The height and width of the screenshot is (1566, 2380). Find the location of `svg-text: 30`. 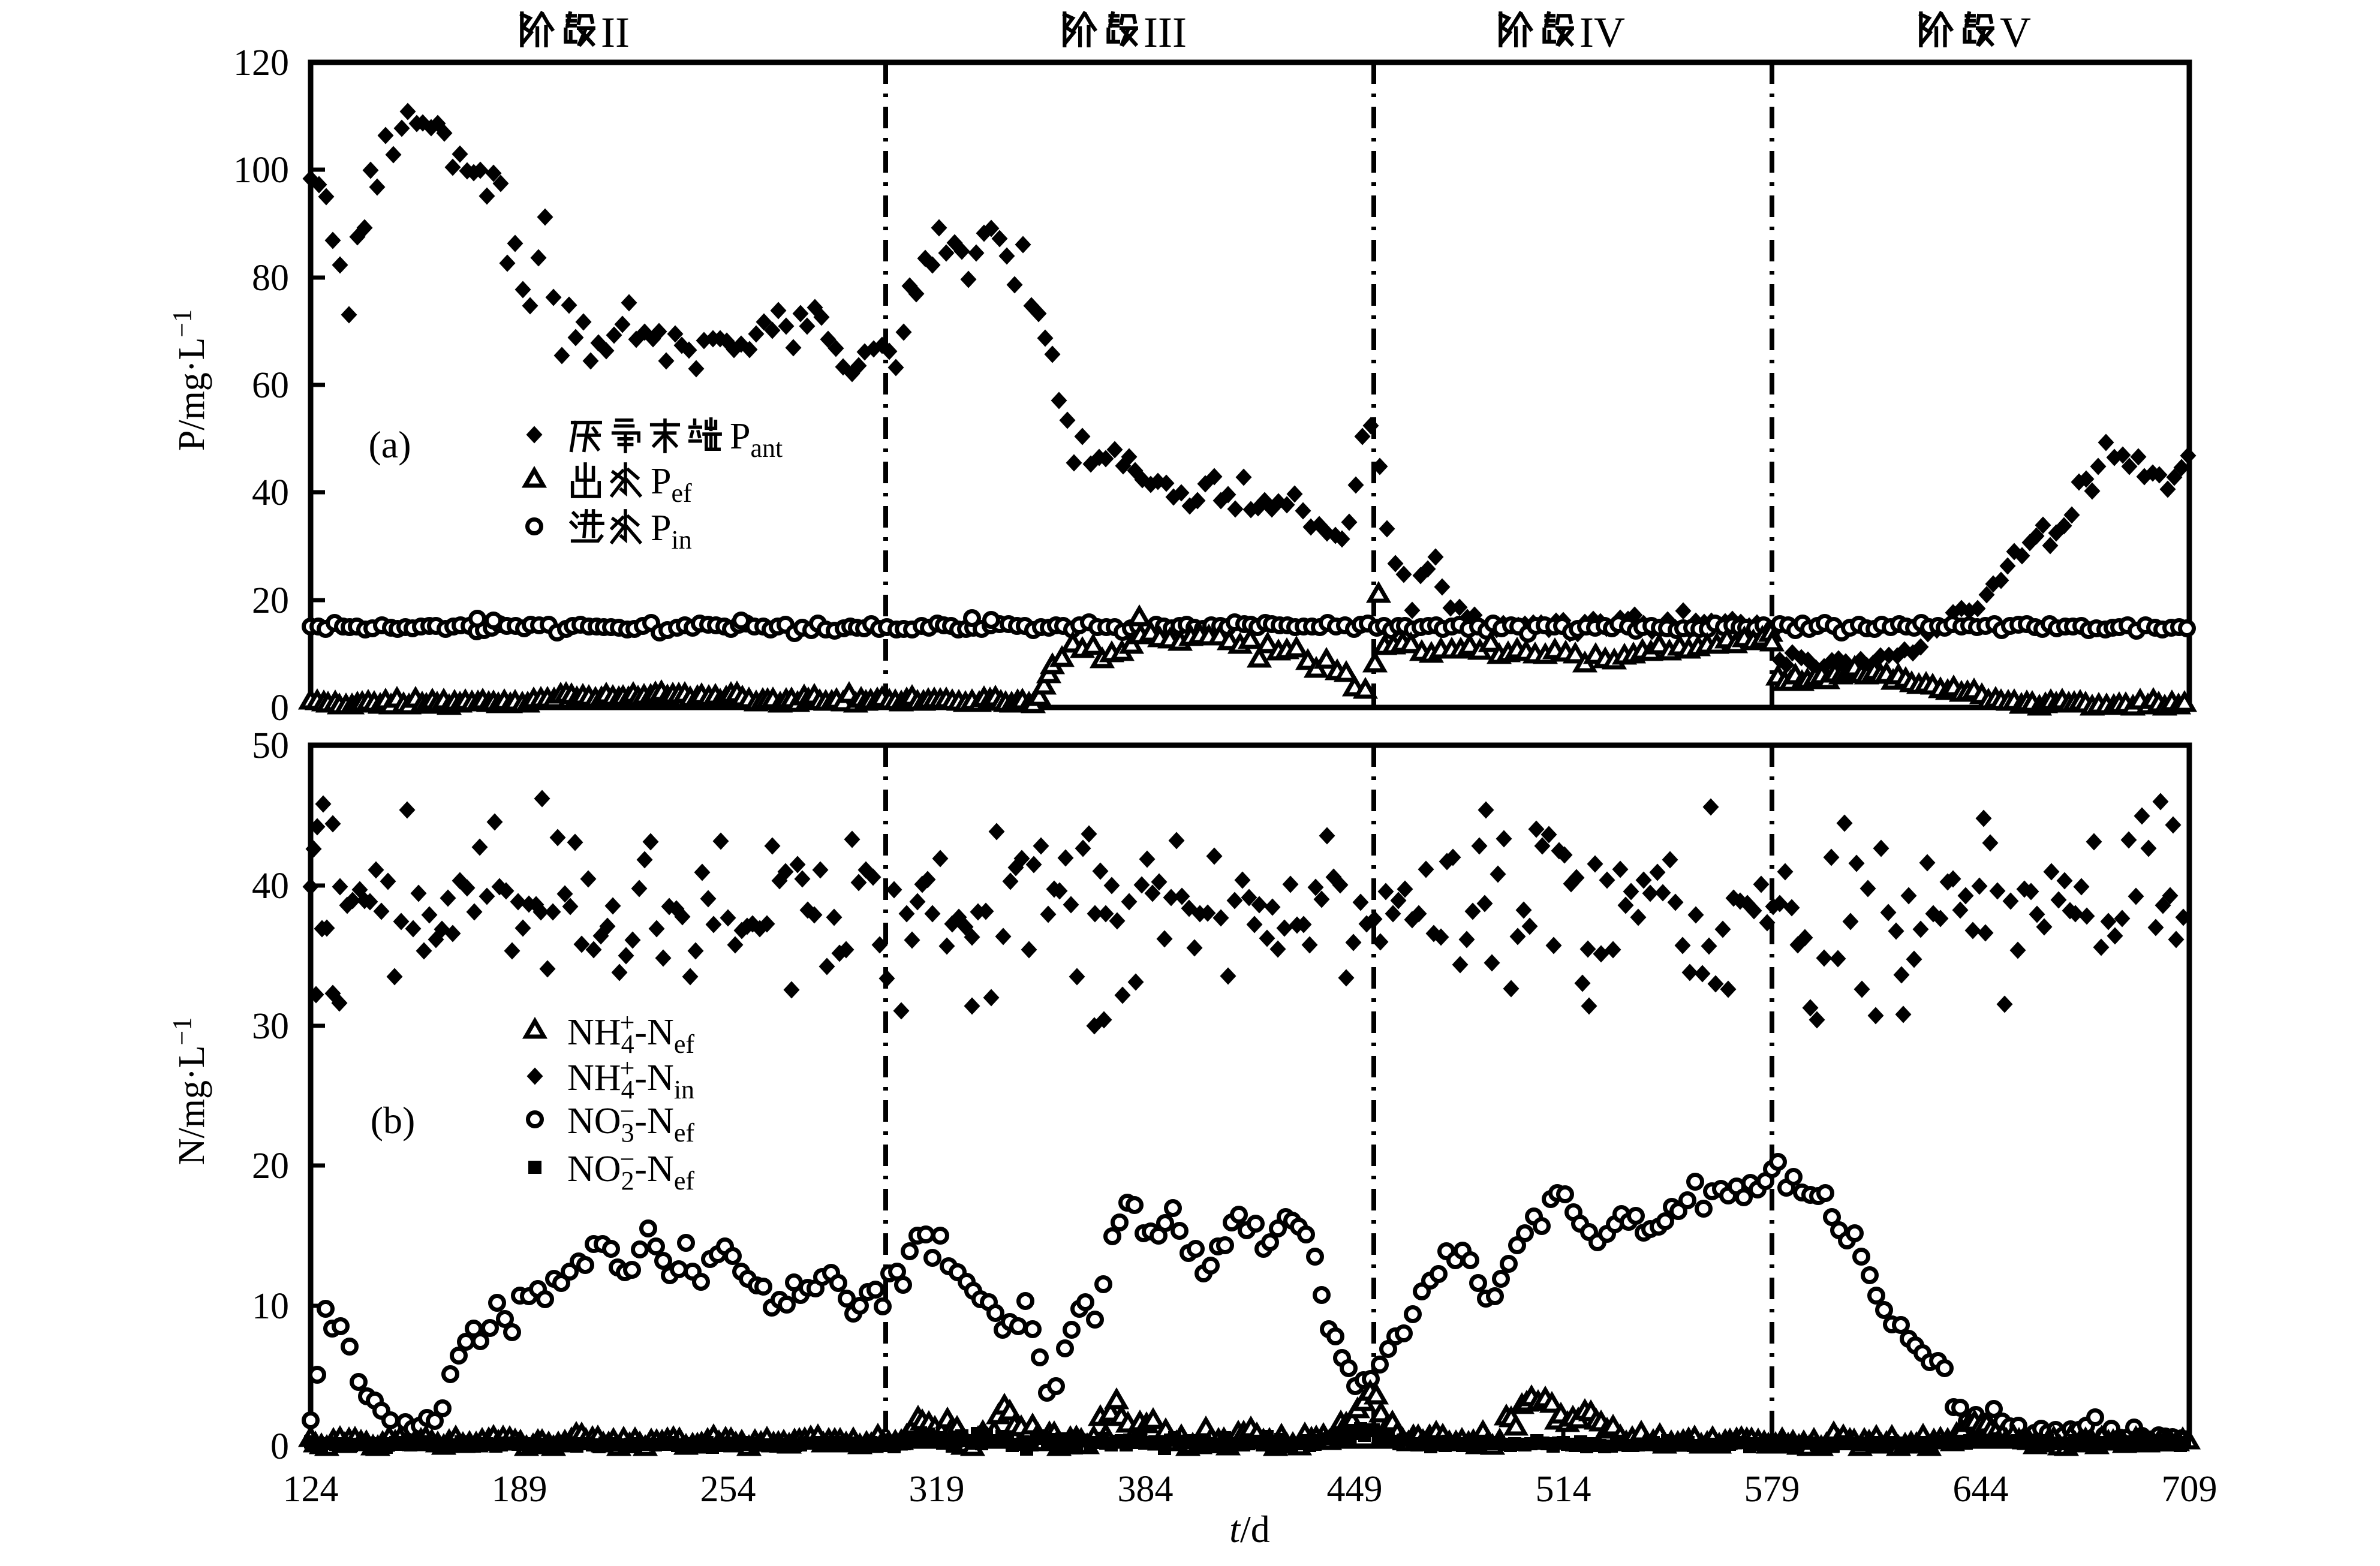

svg-text: 30 is located at coordinates (270, 1026).